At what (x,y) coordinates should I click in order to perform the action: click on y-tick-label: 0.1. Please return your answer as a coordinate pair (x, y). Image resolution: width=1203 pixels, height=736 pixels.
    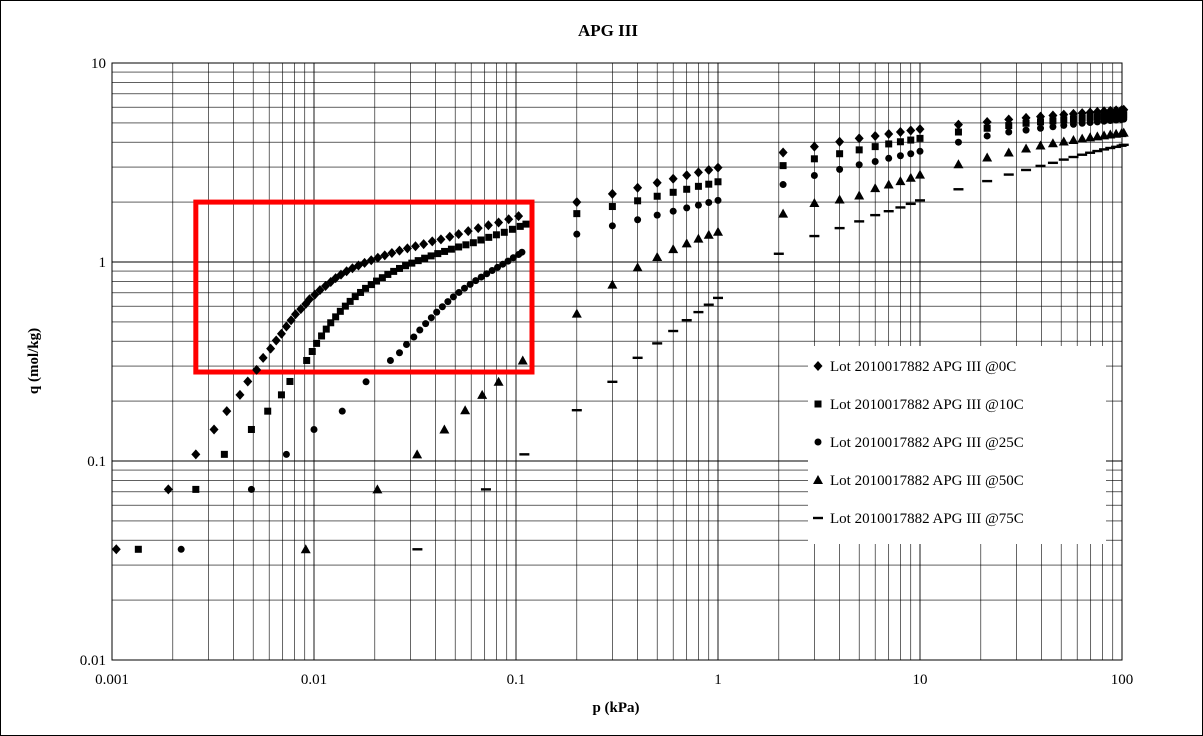
    Looking at the image, I should click on (96, 462).